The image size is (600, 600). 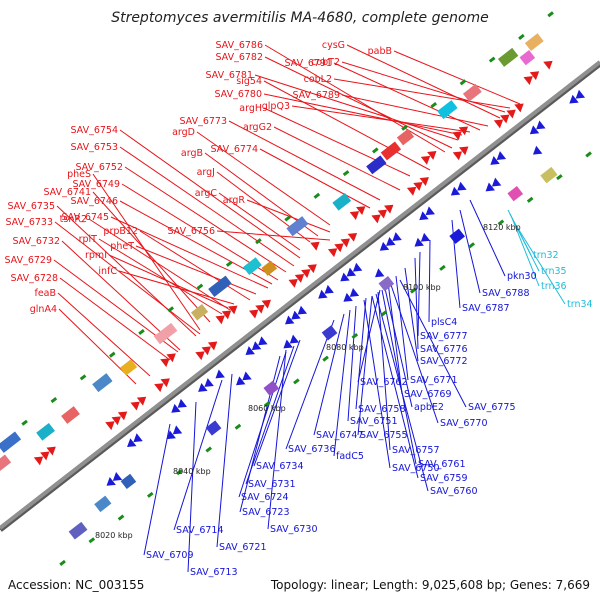 What do you see at coordinates (308, 63) in the screenshot?
I see `gene-label: SAV_6791` at bounding box center [308, 63].